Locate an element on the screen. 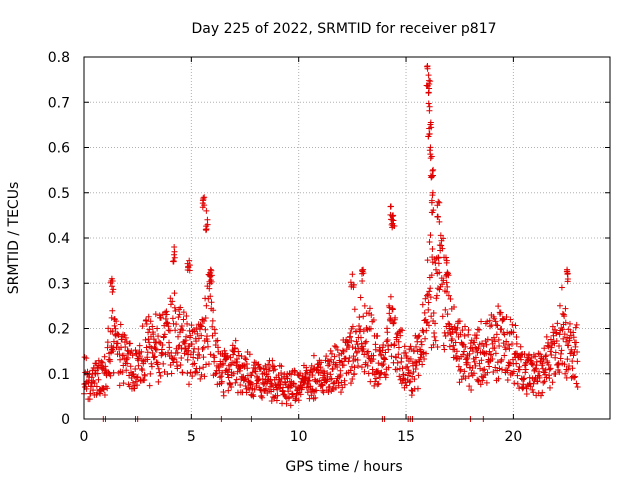 This screenshot has height=480, width=640. y-tick-label: 0.3 is located at coordinates (59, 284).